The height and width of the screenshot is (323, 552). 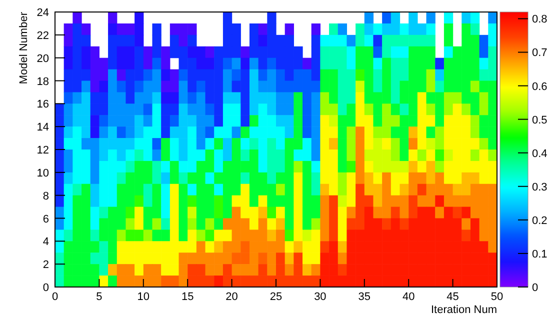 I want to click on y-tick-label: 20, so click(x=42, y=58).